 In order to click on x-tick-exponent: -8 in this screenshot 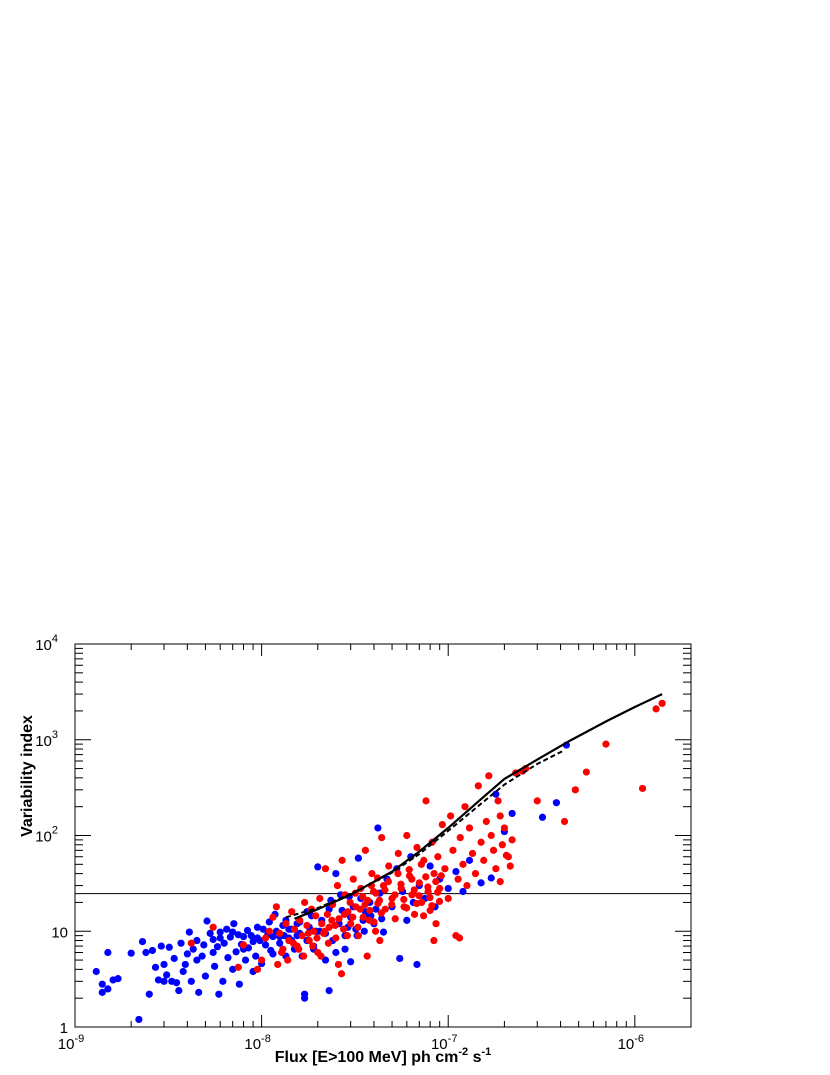, I will do `click(266, 1039)`.